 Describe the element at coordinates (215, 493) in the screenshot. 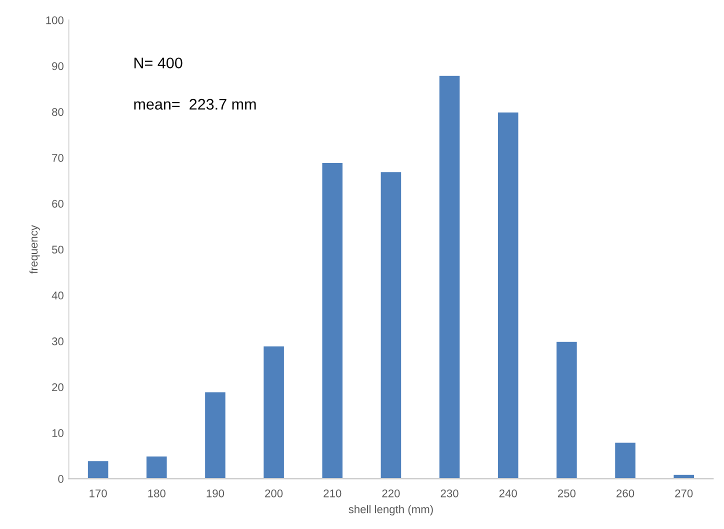

I see `x-tick-label: 190` at that location.